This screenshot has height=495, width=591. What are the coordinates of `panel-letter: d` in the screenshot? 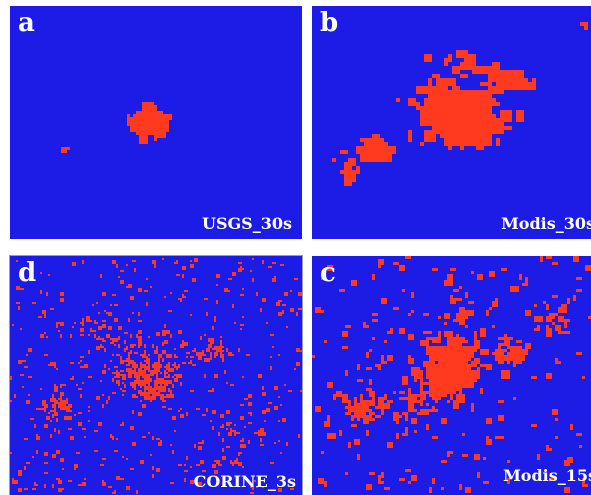 It's located at (27, 273).